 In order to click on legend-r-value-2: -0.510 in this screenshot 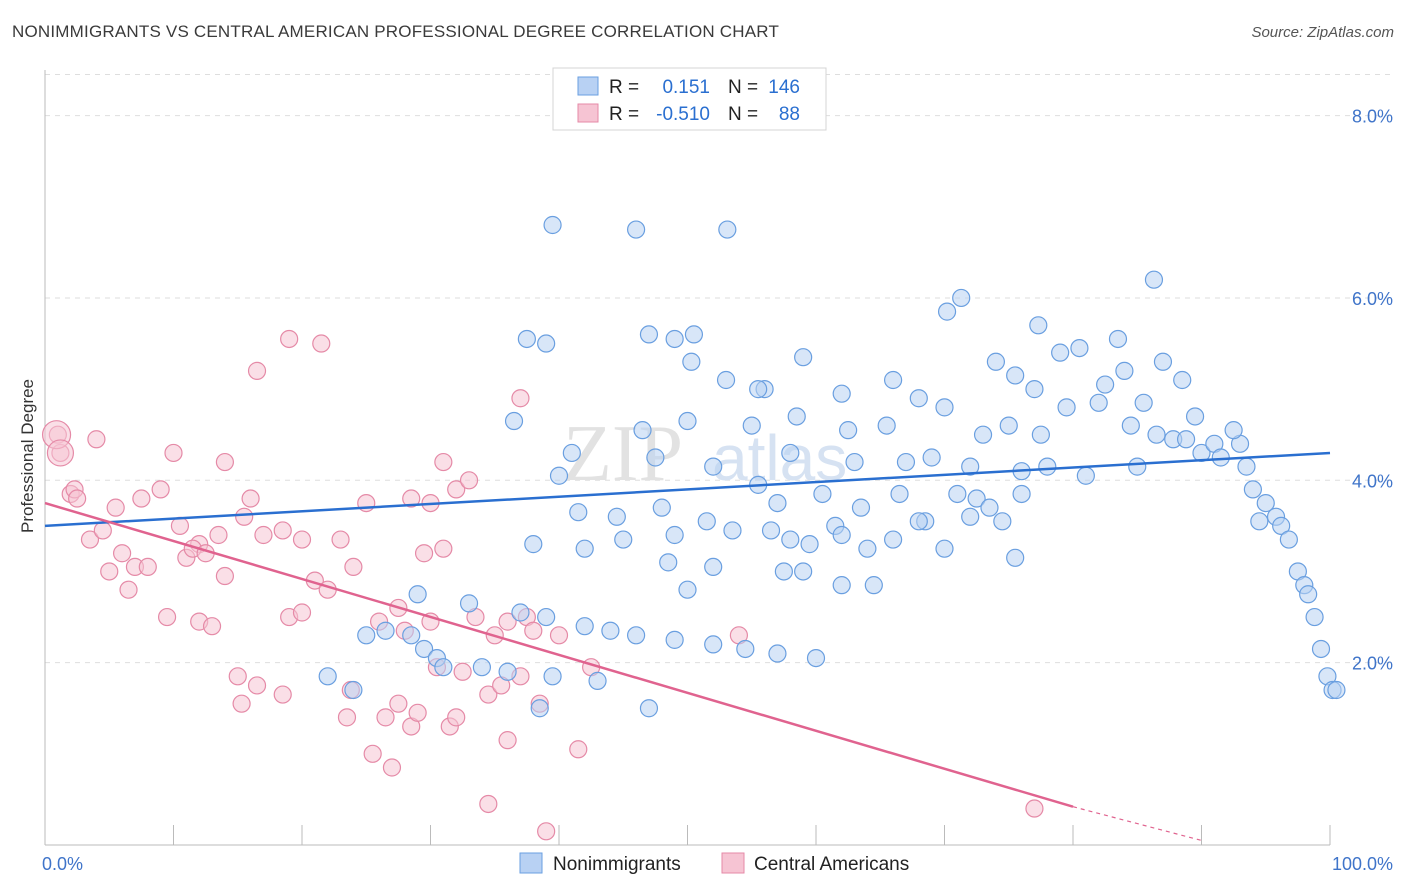, I will do `click(683, 114)`.